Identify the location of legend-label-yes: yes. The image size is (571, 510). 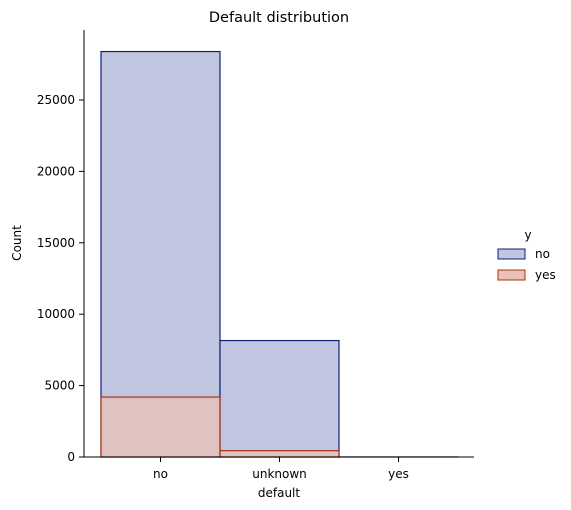
(545, 275).